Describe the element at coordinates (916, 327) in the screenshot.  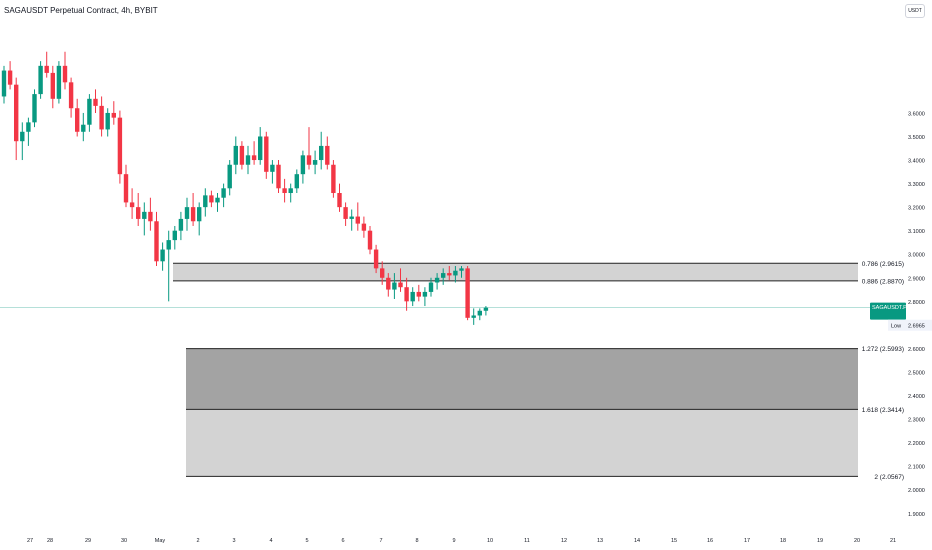
I see `low-badge-value: 2.6965` at that location.